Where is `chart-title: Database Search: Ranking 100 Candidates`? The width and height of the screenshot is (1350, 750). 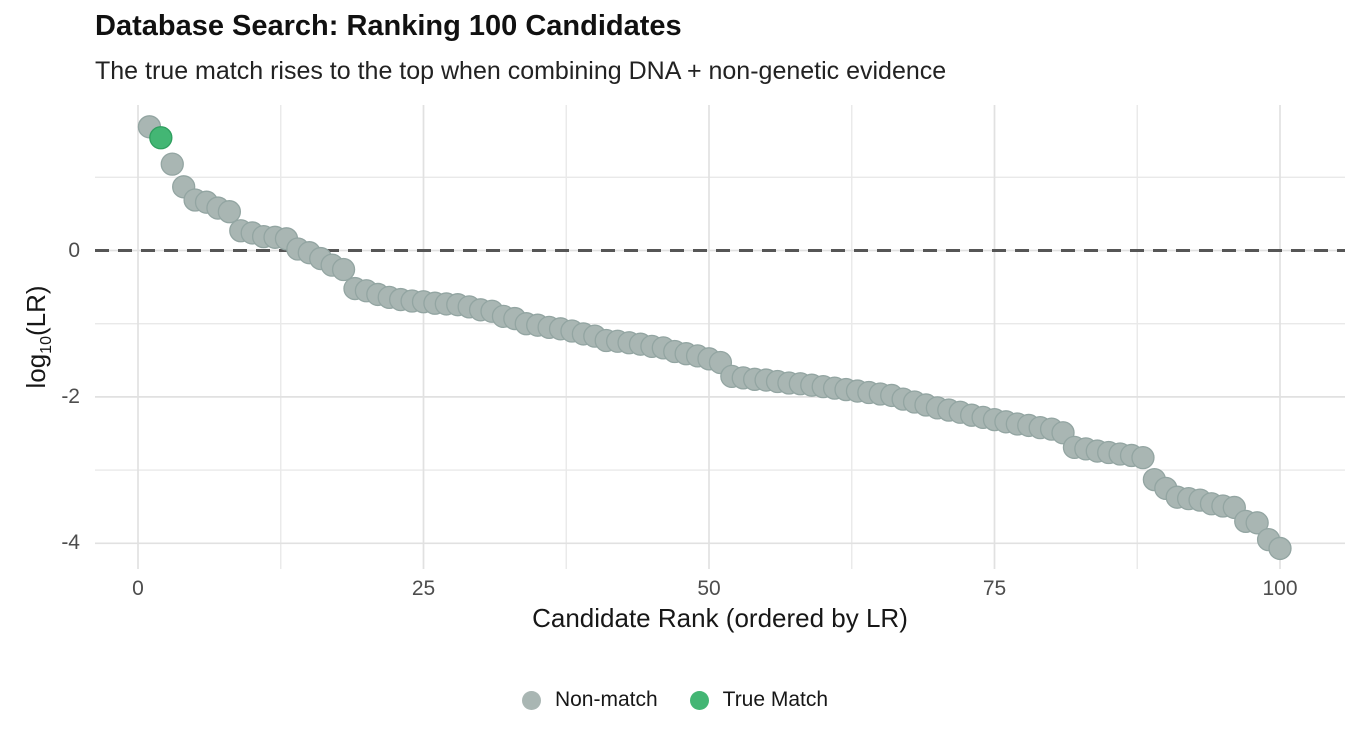
chart-title: Database Search: Ranking 100 Candidates is located at coordinates (388, 26).